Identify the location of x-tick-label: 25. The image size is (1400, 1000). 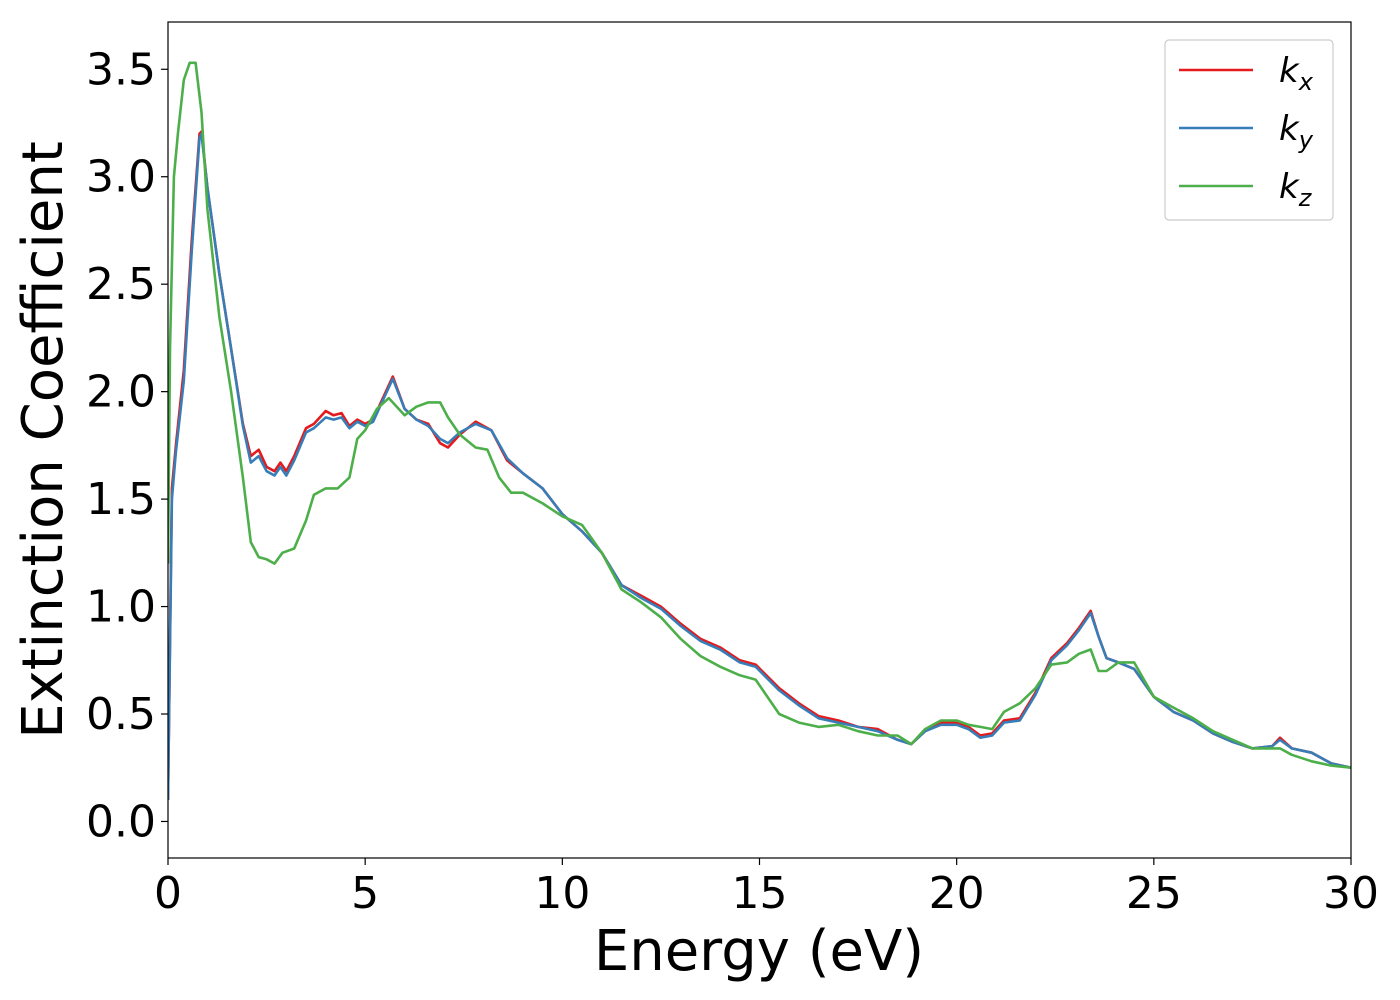
(1154, 893).